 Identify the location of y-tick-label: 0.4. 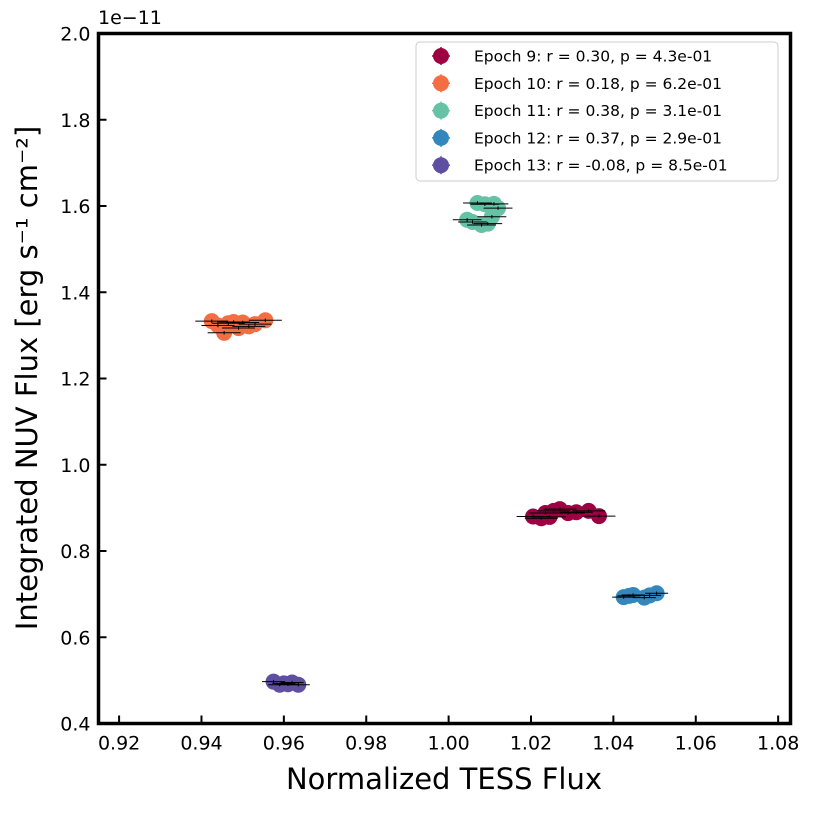
(75, 725).